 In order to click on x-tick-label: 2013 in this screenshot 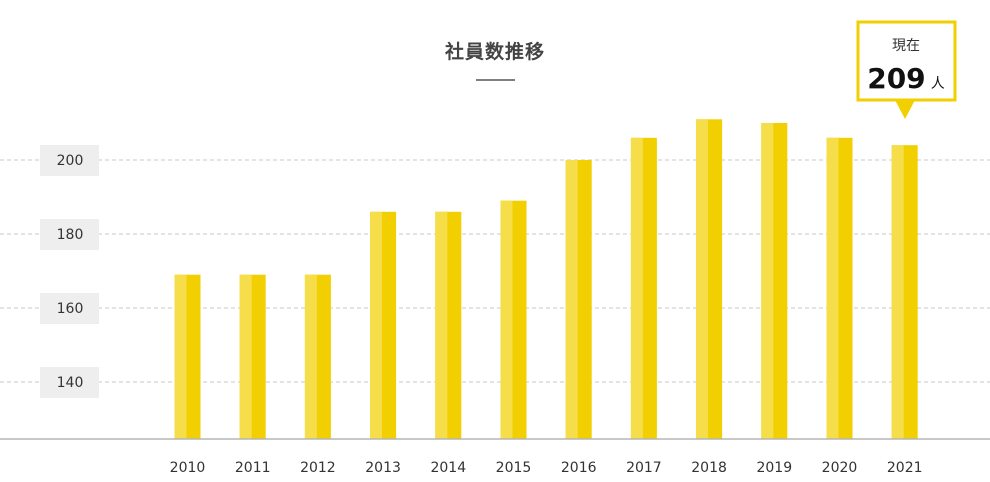, I will do `click(383, 468)`.